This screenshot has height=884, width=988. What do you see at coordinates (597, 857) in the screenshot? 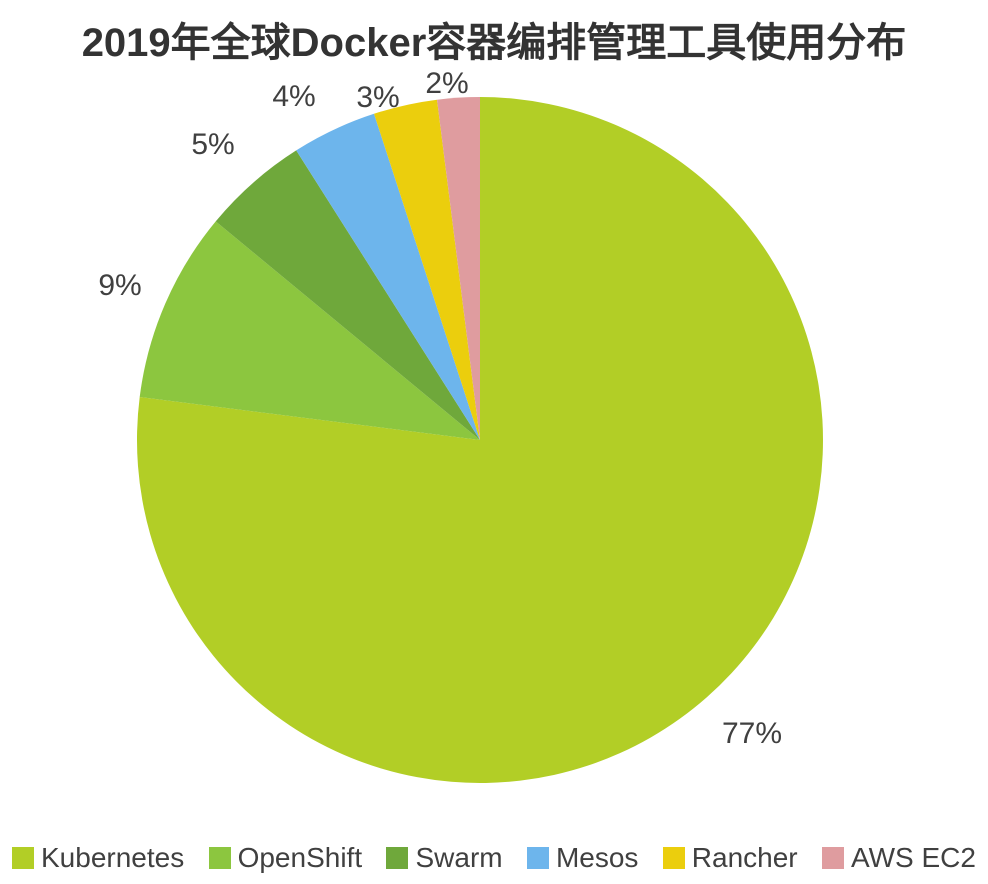
I see `legend-label-mesos: Mesos` at bounding box center [597, 857].